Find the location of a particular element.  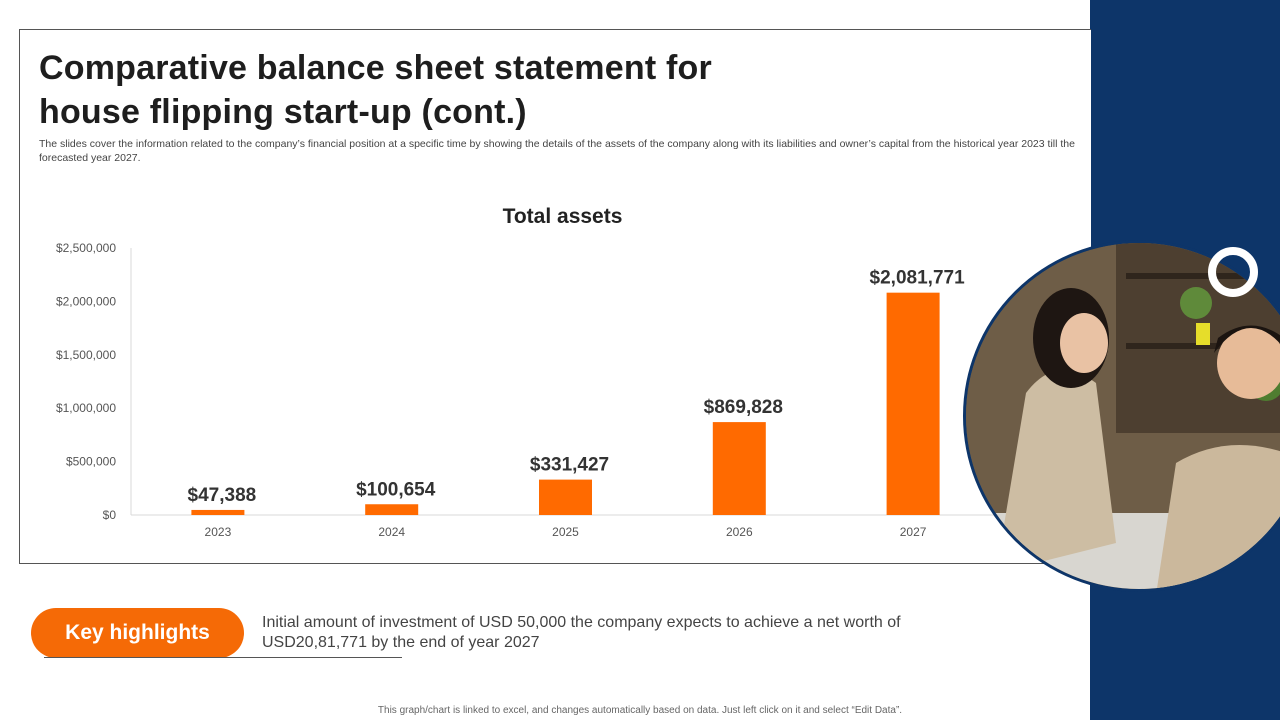

y-tick-label: $500,000 is located at coordinates (91, 462).